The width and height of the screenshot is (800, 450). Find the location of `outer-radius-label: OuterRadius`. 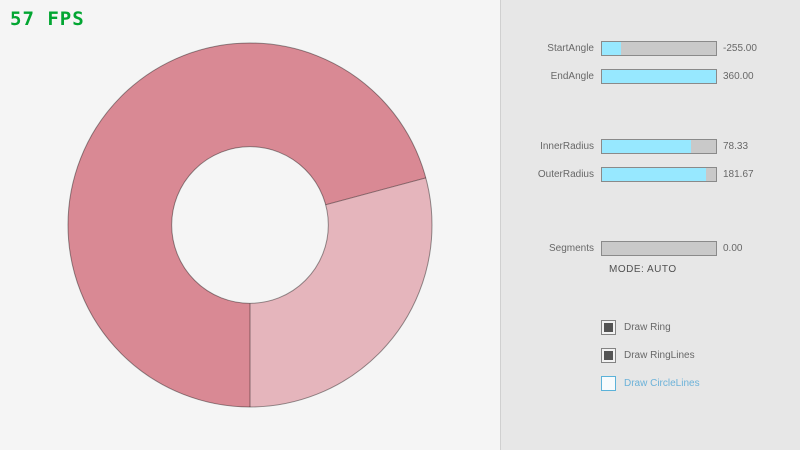

outer-radius-label: OuterRadius is located at coordinates (565, 174).